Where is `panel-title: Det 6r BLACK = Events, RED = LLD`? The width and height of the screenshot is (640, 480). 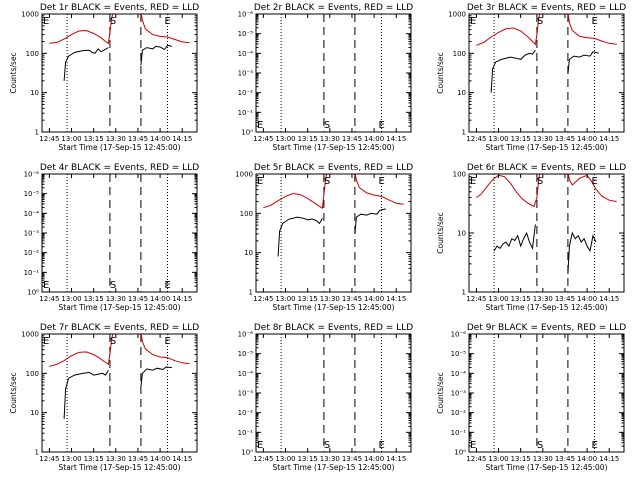
panel-title: Det 6r BLACK = Events, RED = LLD is located at coordinates (546, 168).